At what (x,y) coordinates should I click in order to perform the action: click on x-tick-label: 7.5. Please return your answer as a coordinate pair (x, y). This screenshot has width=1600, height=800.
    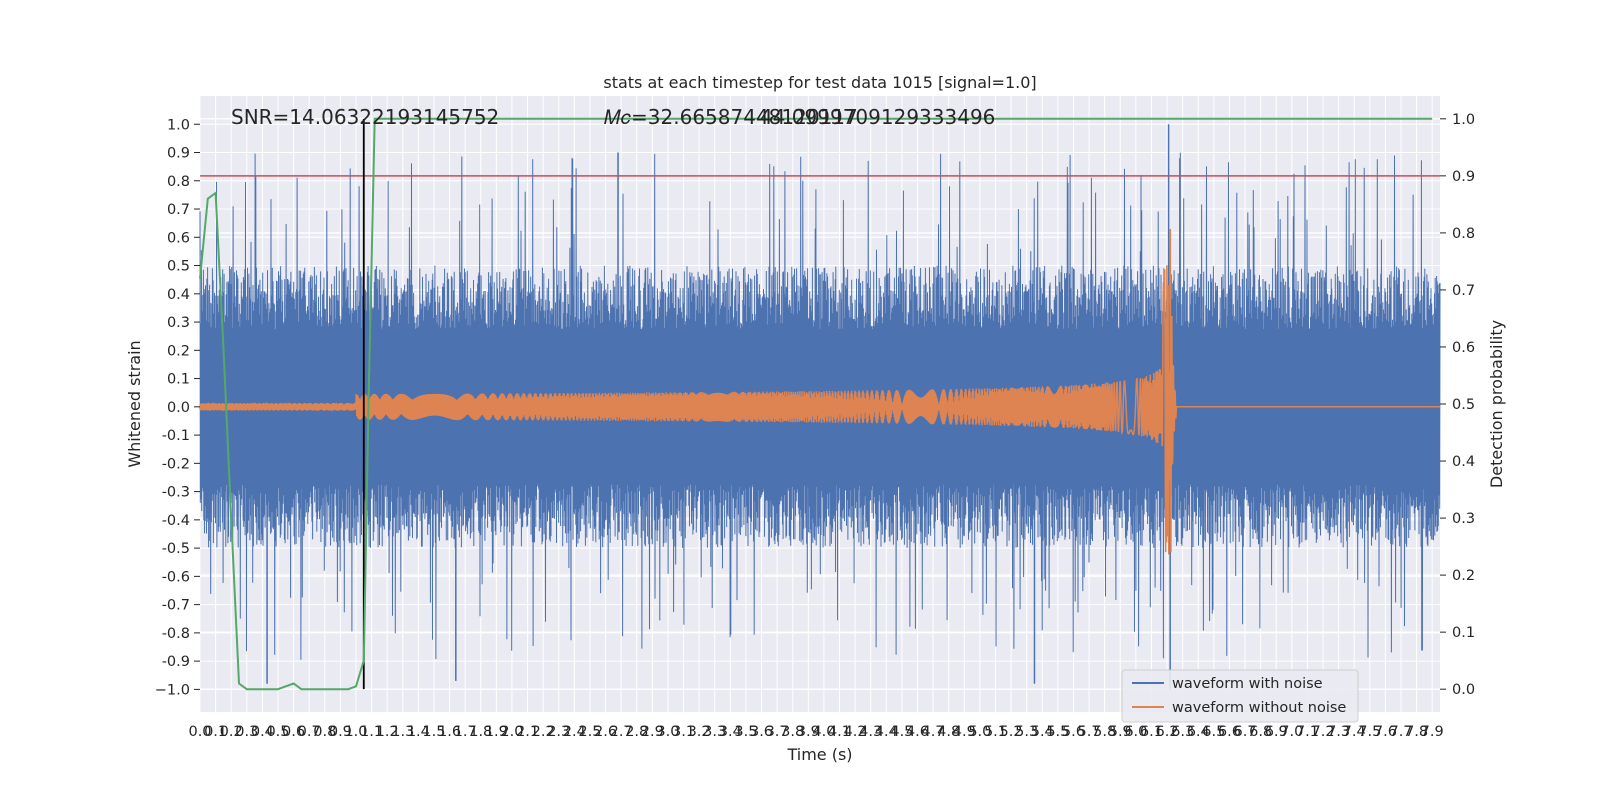
    Looking at the image, I should click on (1369, 732).